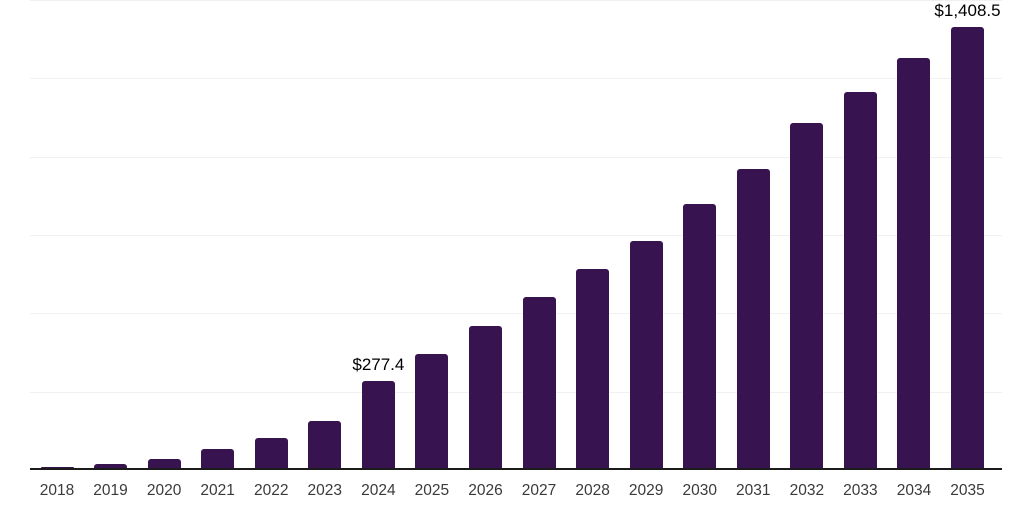 The width and height of the screenshot is (1024, 512). Describe the element at coordinates (967, 10) in the screenshot. I see `data-label-2035: $1,408.5` at that location.